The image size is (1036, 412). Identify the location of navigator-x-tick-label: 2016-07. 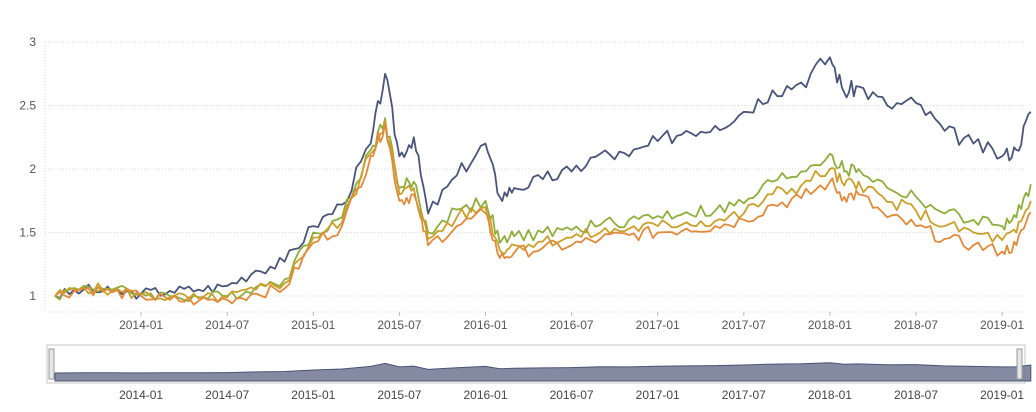
(572, 395).